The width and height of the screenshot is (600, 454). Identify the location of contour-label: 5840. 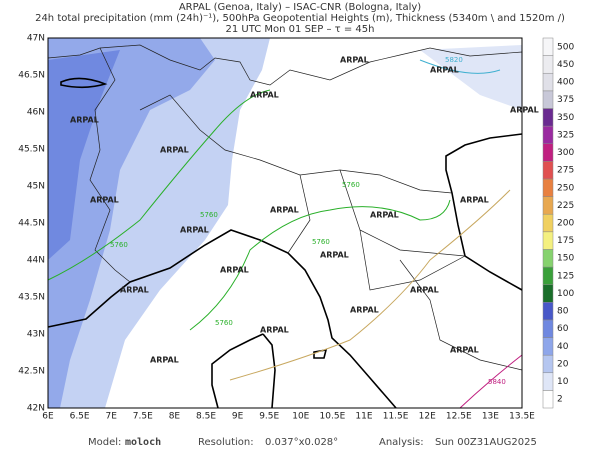
(497, 382).